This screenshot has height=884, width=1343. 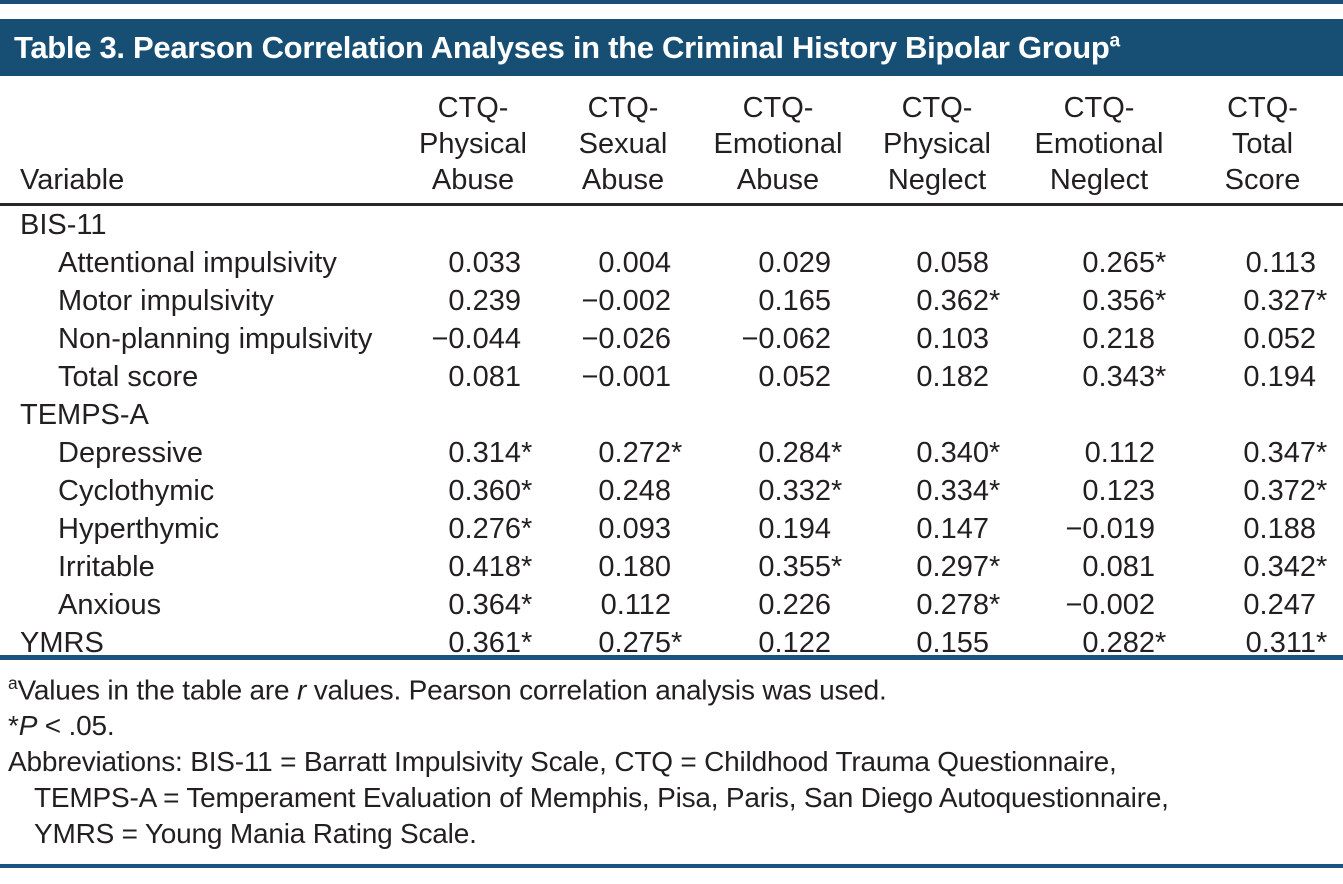 What do you see at coordinates (128, 377) in the screenshot?
I see `row-label: Total score` at bounding box center [128, 377].